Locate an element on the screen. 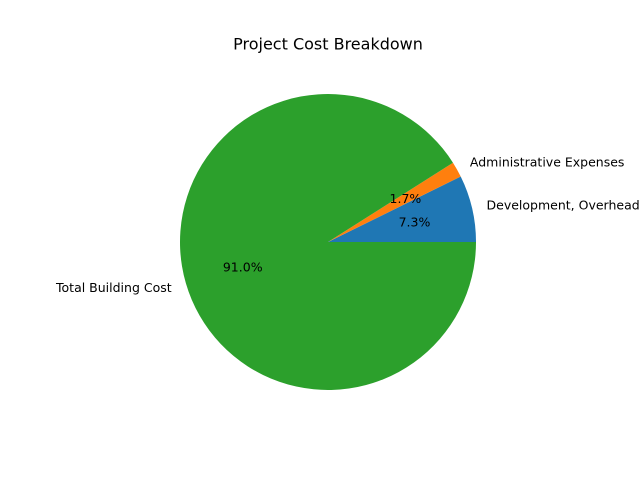  pie-slice-development-overhead is located at coordinates (402, 209).